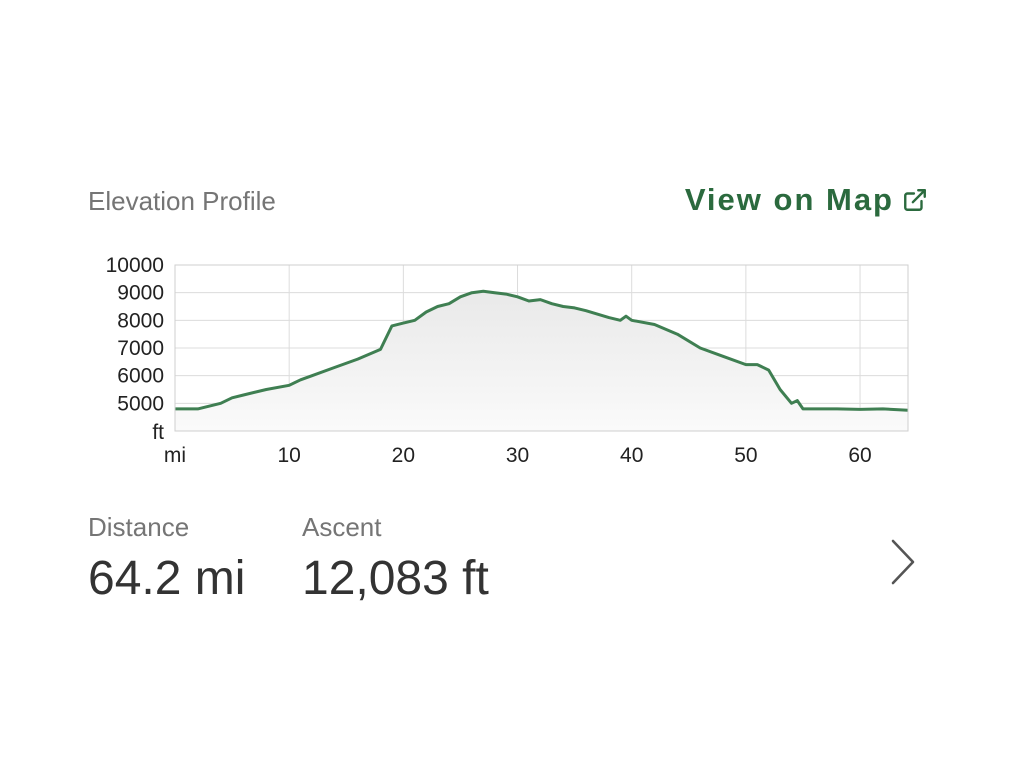 The width and height of the screenshot is (1024, 768). What do you see at coordinates (395, 578) in the screenshot?
I see `ascent-value: 12,083 ft` at bounding box center [395, 578].